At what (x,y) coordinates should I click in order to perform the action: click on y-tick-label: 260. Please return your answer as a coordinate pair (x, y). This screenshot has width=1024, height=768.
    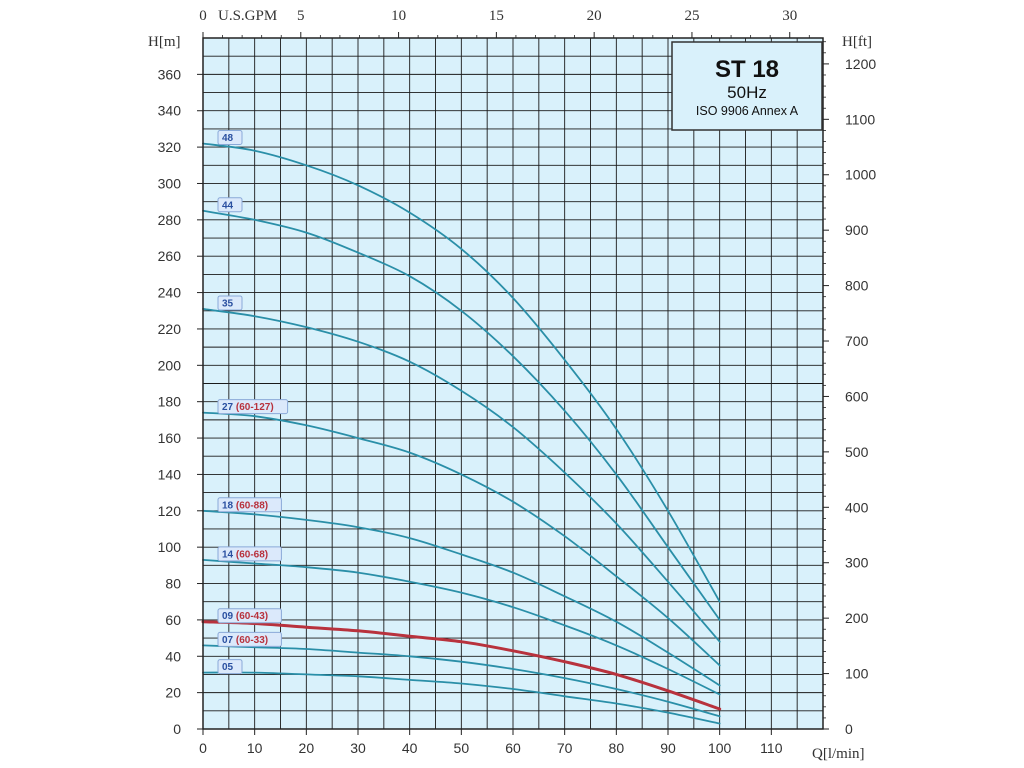
    Looking at the image, I should click on (170, 256).